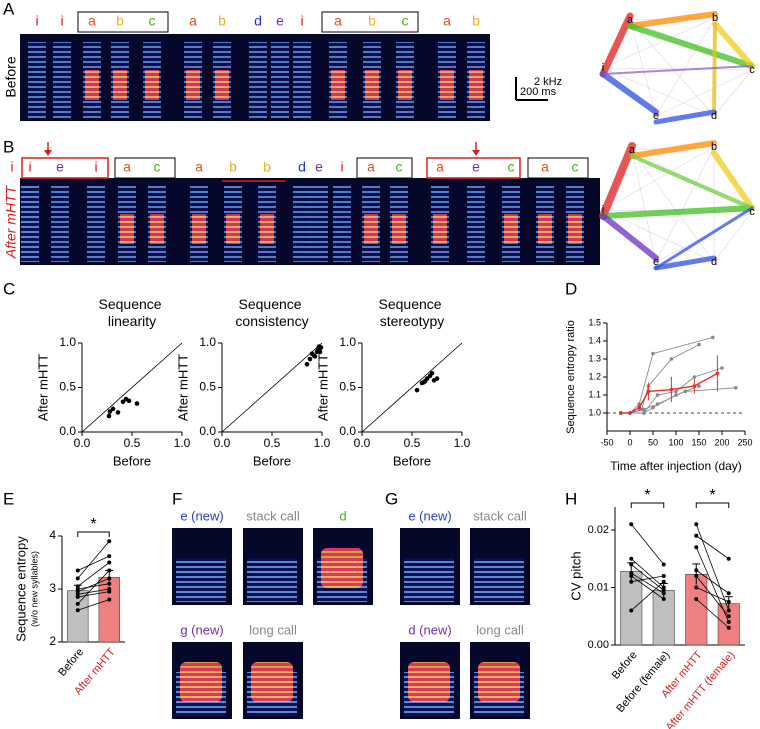 This screenshot has width=760, height=729. I want to click on y-axis-note: (w/o new syllables), so click(34, 589).